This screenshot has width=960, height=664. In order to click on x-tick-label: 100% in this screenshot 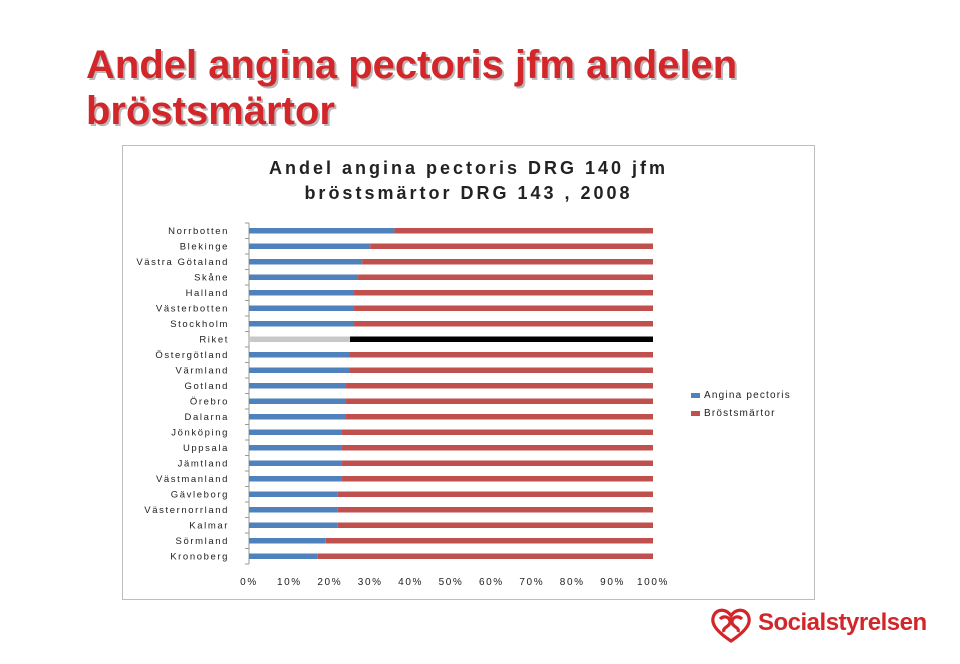, I will do `click(653, 582)`.